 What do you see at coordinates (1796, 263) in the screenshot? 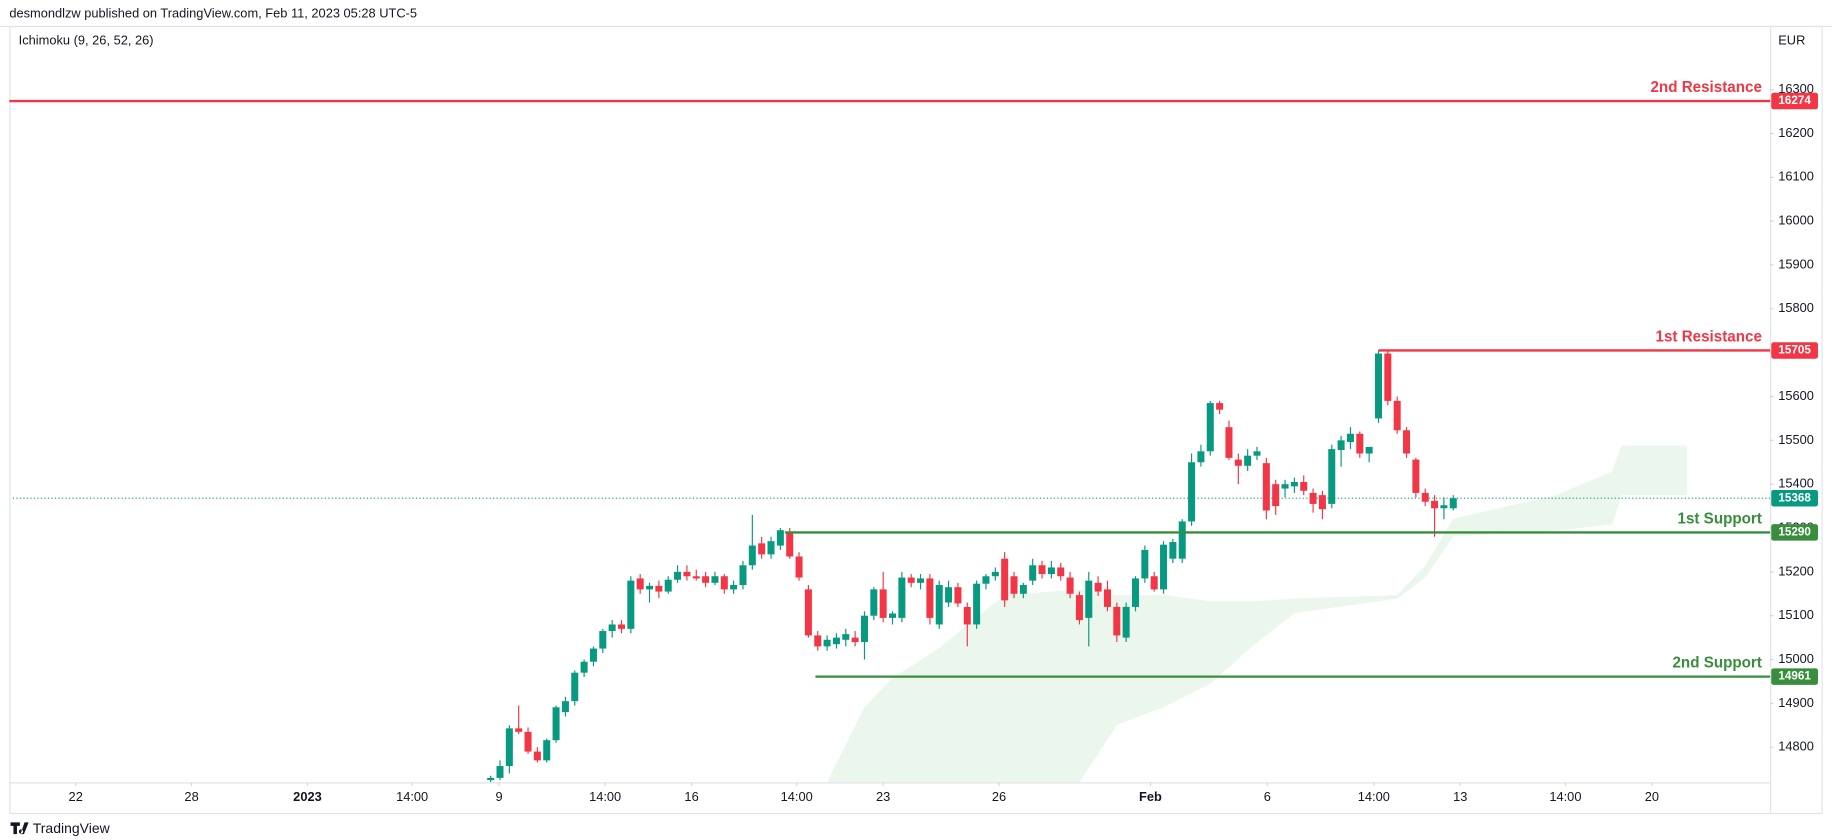
I see `y-tick-label: 15900` at bounding box center [1796, 263].